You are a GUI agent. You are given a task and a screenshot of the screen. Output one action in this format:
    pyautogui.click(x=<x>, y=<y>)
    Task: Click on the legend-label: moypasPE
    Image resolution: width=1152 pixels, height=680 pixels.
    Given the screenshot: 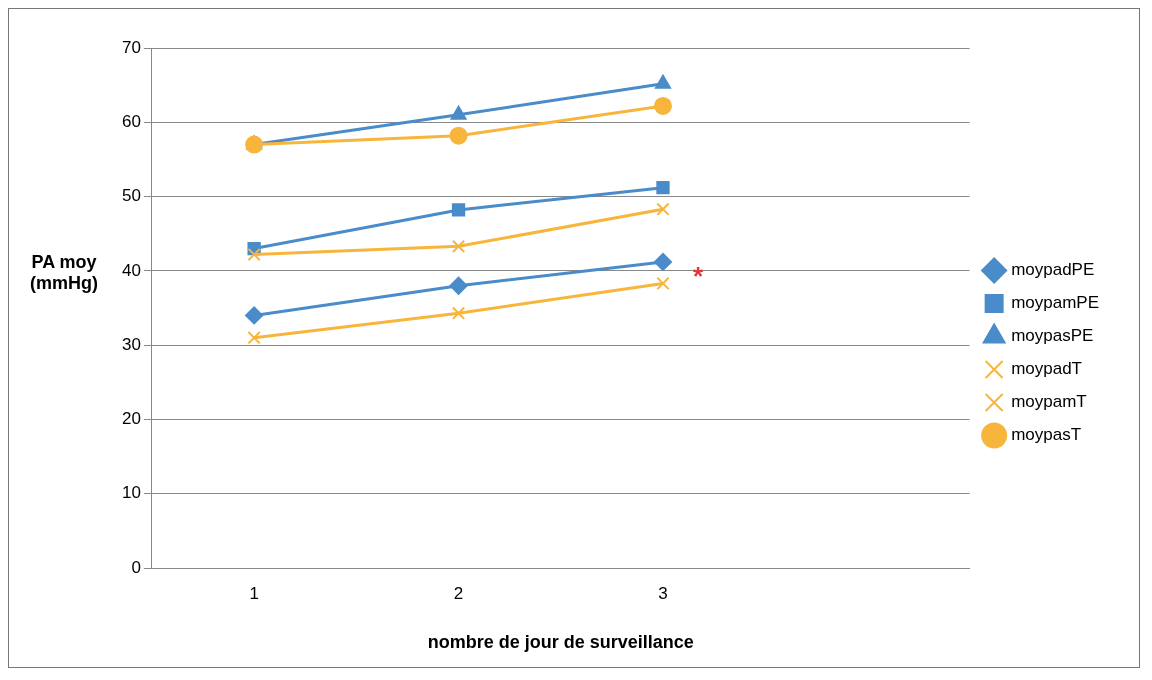 What is the action you would take?
    pyautogui.click(x=1052, y=336)
    